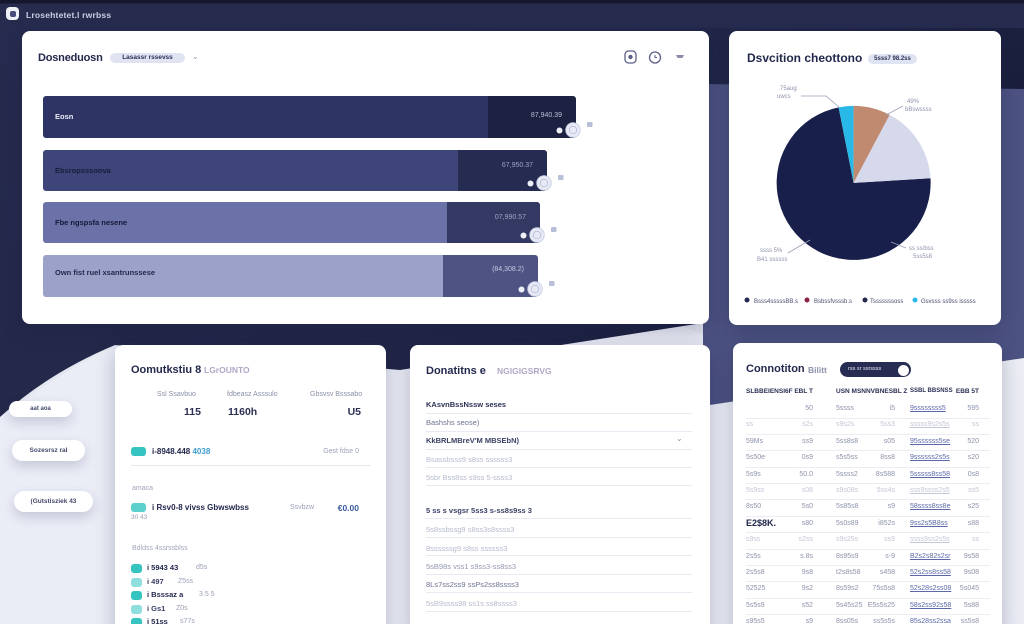 The width and height of the screenshot is (1024, 624). What do you see at coordinates (771, 251) in the screenshot?
I see `svg-text: ssss 5%` at bounding box center [771, 251].